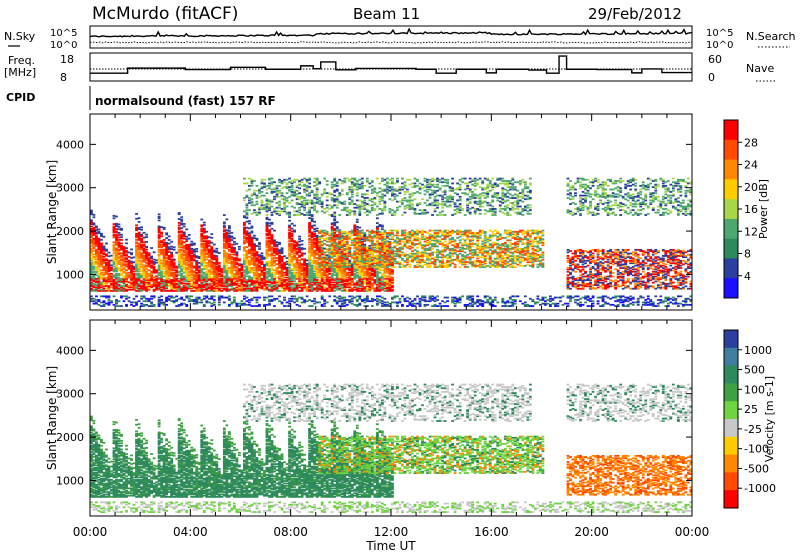 The height and width of the screenshot is (554, 800). I want to click on freq-tick-top: 18, so click(67, 59).